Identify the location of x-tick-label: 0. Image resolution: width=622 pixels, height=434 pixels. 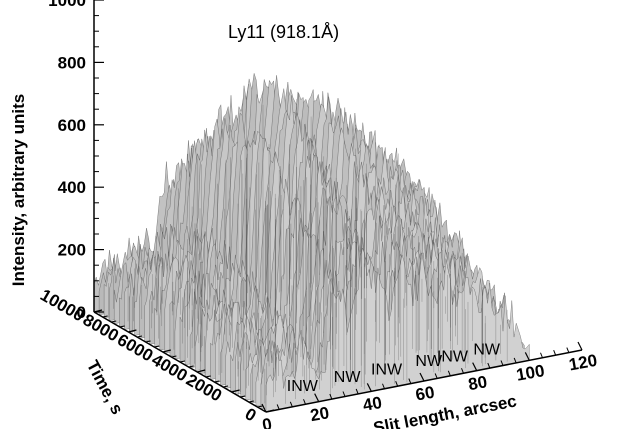
(267, 421).